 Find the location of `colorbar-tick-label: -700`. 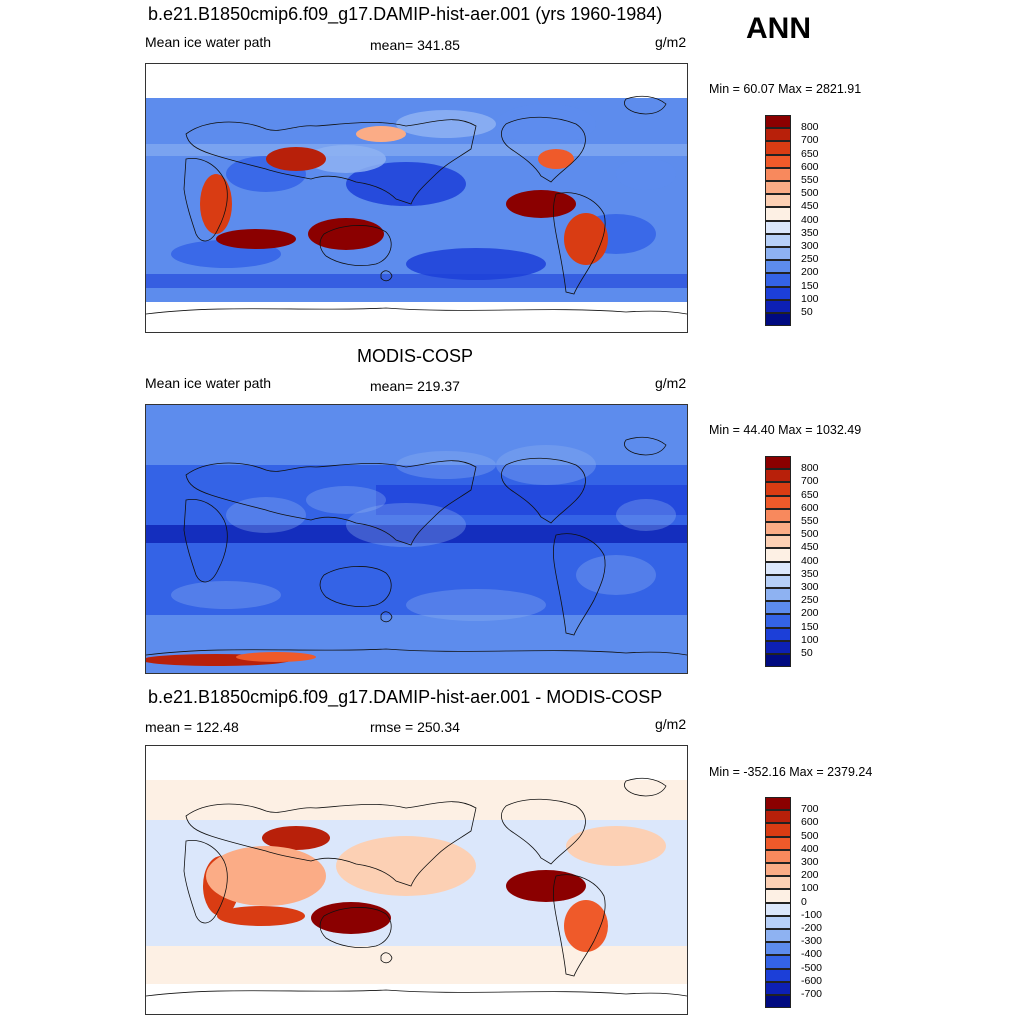

colorbar-tick-label: -700 is located at coordinates (812, 994).